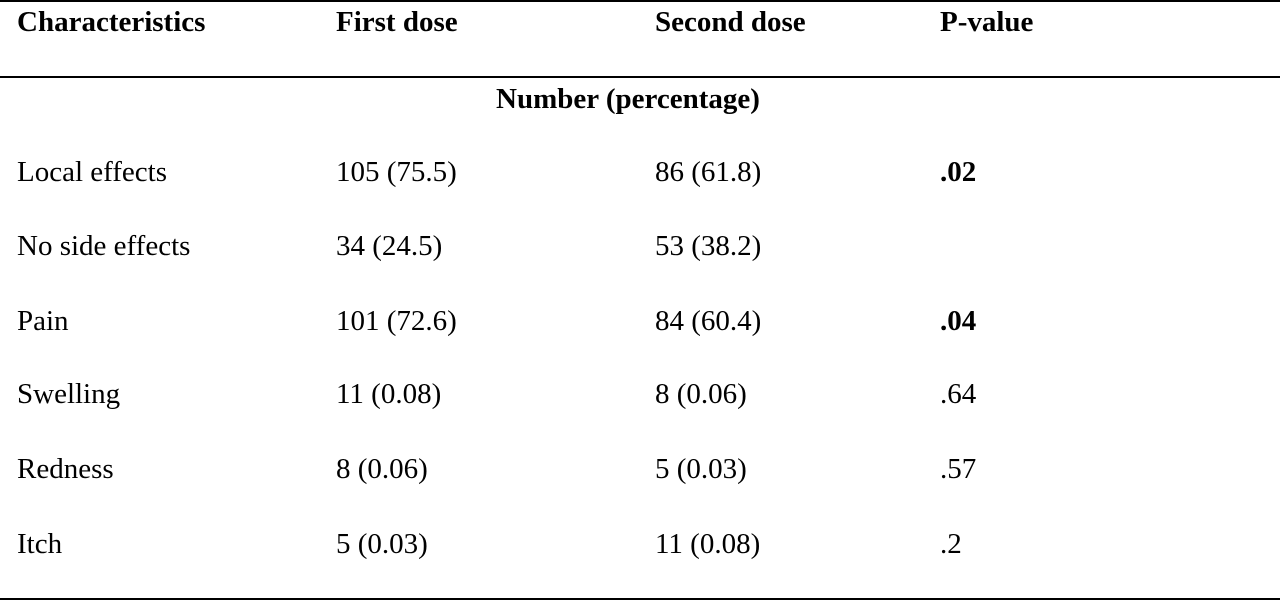 This screenshot has height=602, width=1280. Describe the element at coordinates (958, 172) in the screenshot. I see `row-p-value: .02` at that location.